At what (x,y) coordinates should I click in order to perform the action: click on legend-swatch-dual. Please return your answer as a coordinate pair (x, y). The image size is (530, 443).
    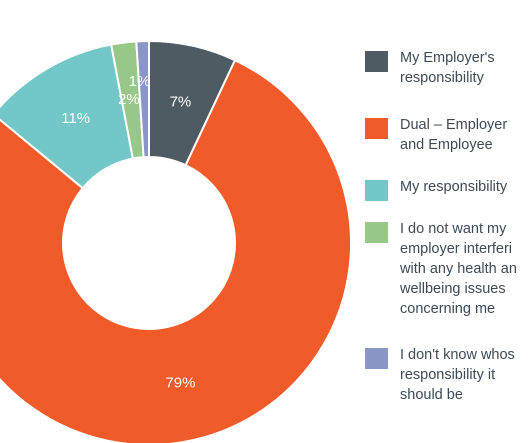
    Looking at the image, I should click on (376, 128).